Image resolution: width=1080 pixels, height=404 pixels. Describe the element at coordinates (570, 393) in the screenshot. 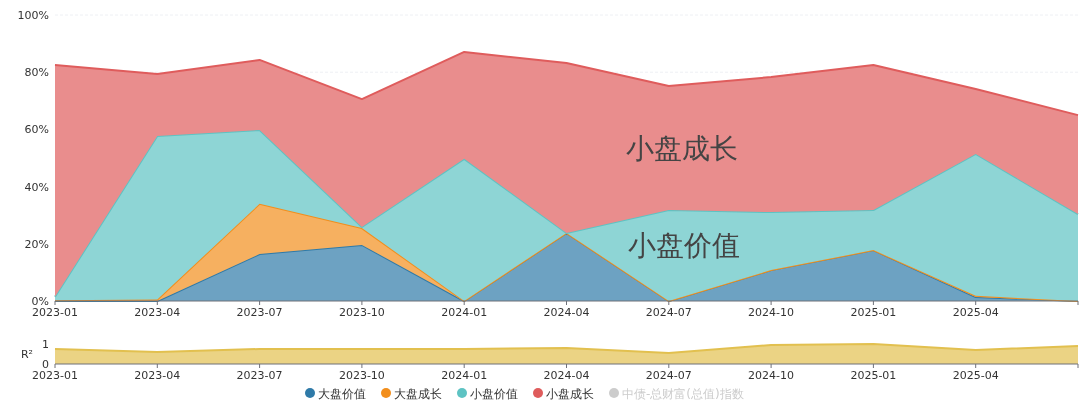

I see `legend-label: 小盘成长` at that location.